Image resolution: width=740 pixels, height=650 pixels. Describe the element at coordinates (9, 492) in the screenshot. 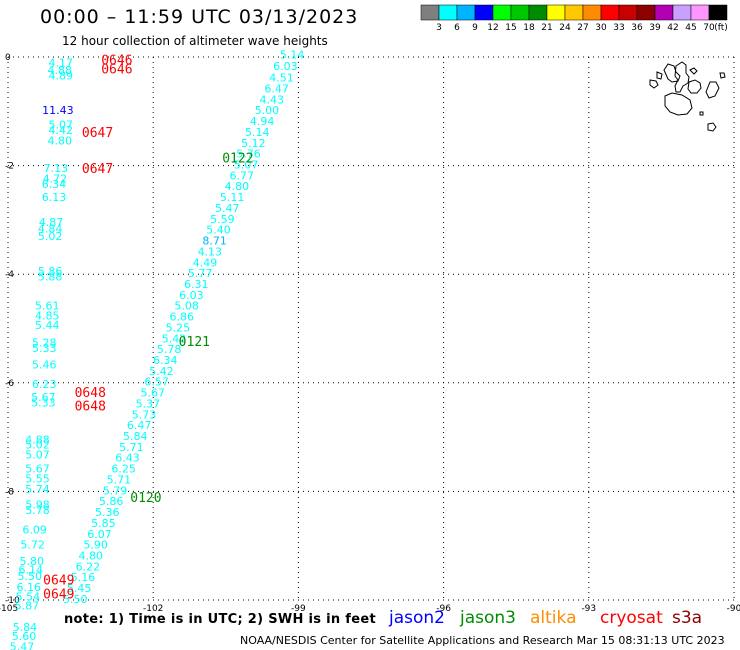

I see `y-tick-label: -8` at that location.